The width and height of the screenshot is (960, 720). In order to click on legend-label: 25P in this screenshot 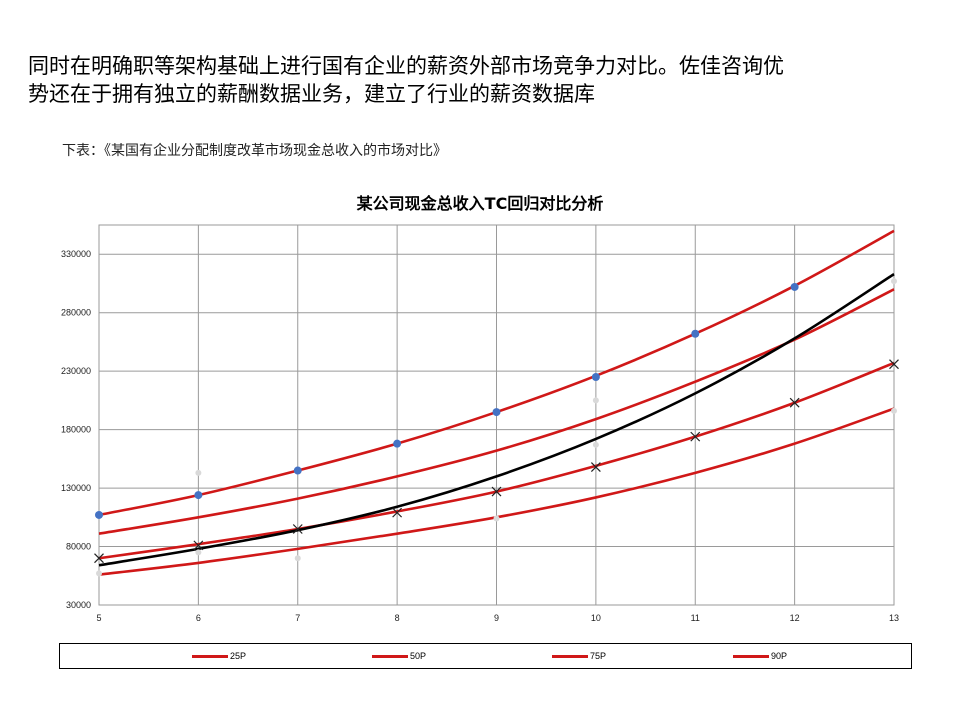, I will do `click(238, 656)`.